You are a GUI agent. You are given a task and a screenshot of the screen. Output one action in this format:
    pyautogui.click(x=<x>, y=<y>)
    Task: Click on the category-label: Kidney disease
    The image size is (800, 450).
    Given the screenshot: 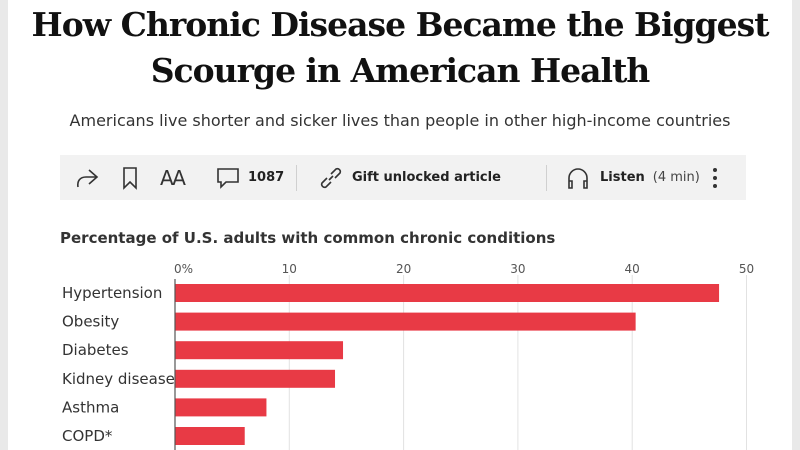 What is the action you would take?
    pyautogui.click(x=118, y=379)
    